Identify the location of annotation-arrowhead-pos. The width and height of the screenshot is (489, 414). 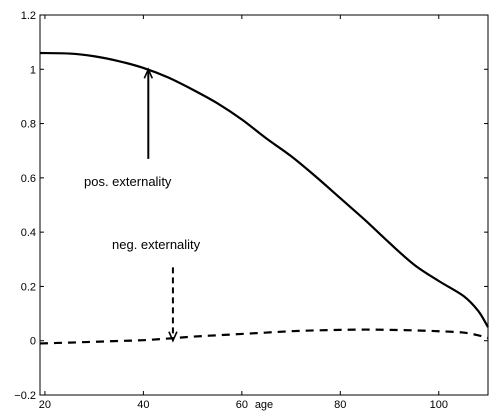
(148, 73).